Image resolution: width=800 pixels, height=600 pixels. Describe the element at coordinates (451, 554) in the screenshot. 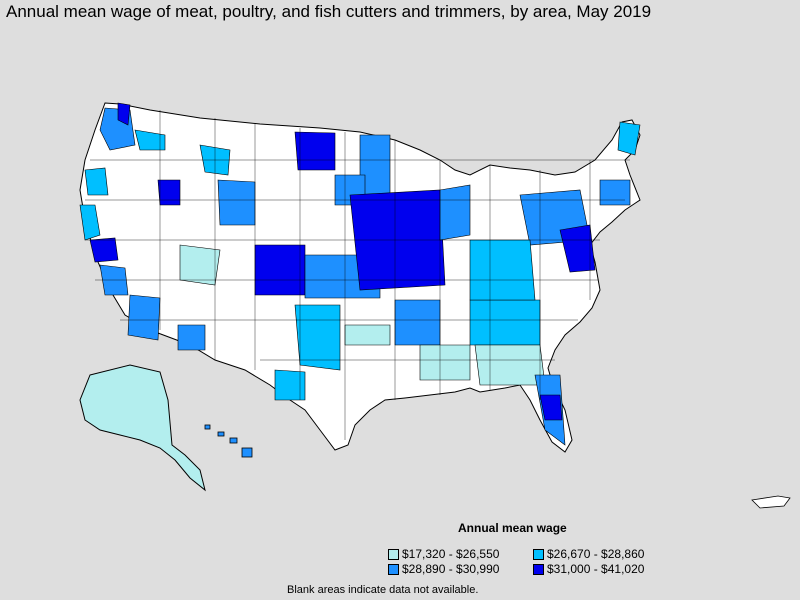

I see `legend-label-1: $17,320 - $26,550` at that location.